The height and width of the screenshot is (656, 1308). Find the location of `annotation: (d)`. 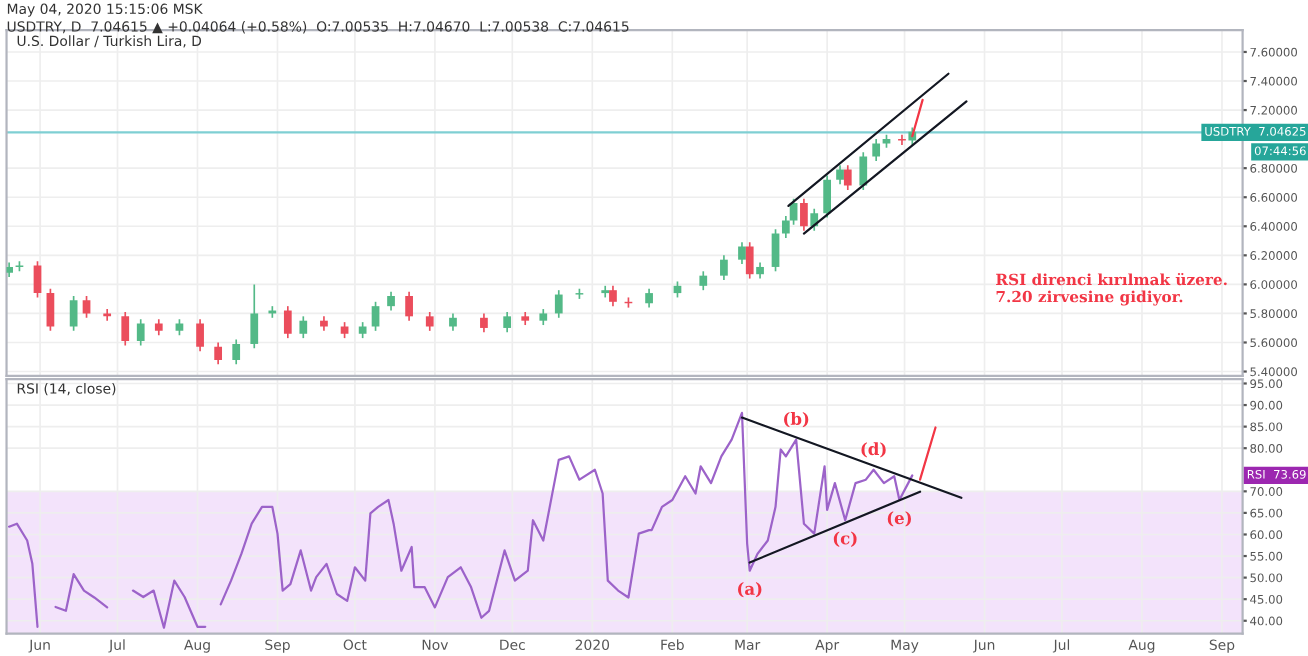

annotation: (d) is located at coordinates (873, 450).